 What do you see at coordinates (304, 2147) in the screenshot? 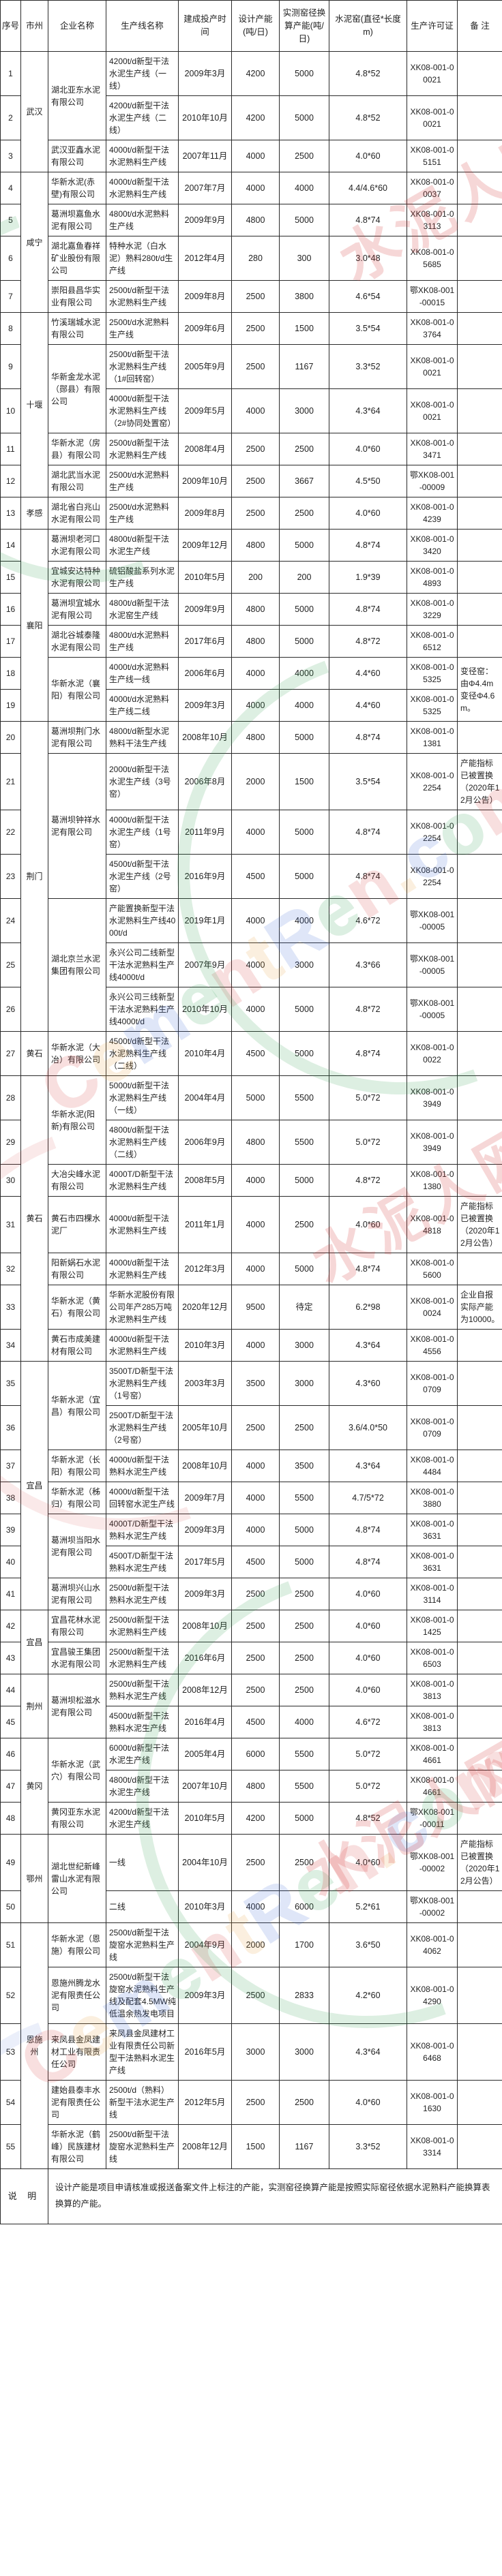
I see `converted-capacity: 1167` at bounding box center [304, 2147].